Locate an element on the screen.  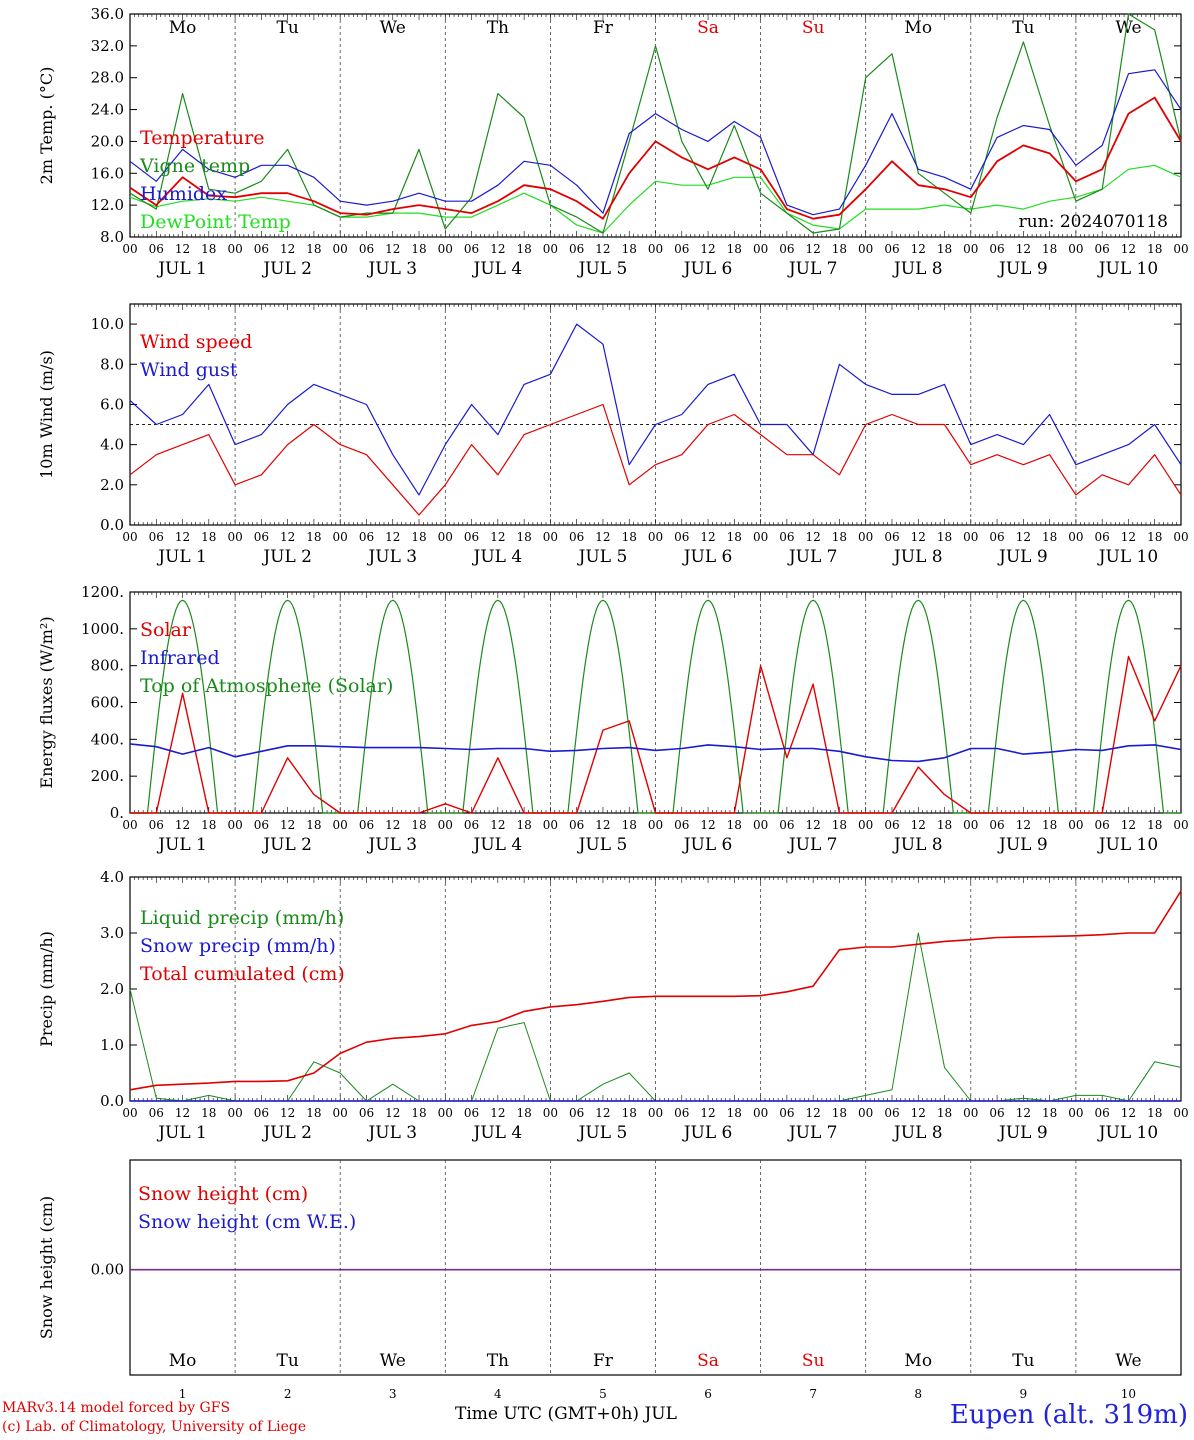
legend-entry: Infrared is located at coordinates (180, 658).